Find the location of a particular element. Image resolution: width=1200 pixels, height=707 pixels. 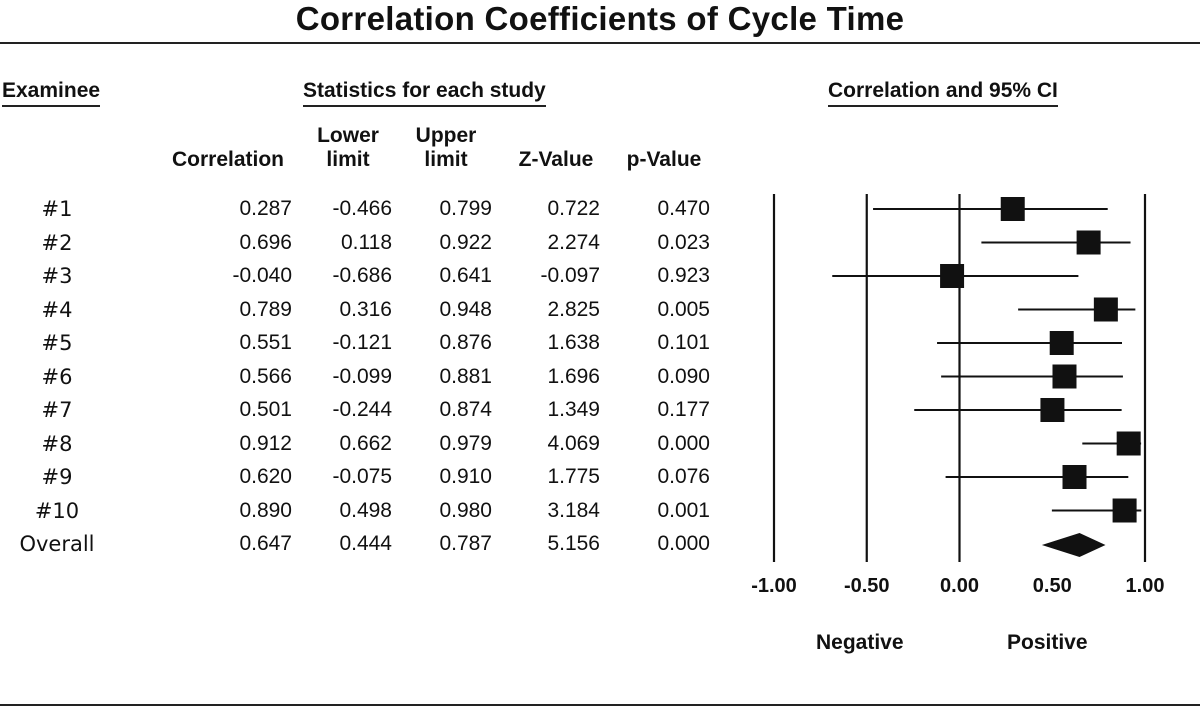

chart-title: Correlation Coefficients of Cycle Time is located at coordinates (600, 18).